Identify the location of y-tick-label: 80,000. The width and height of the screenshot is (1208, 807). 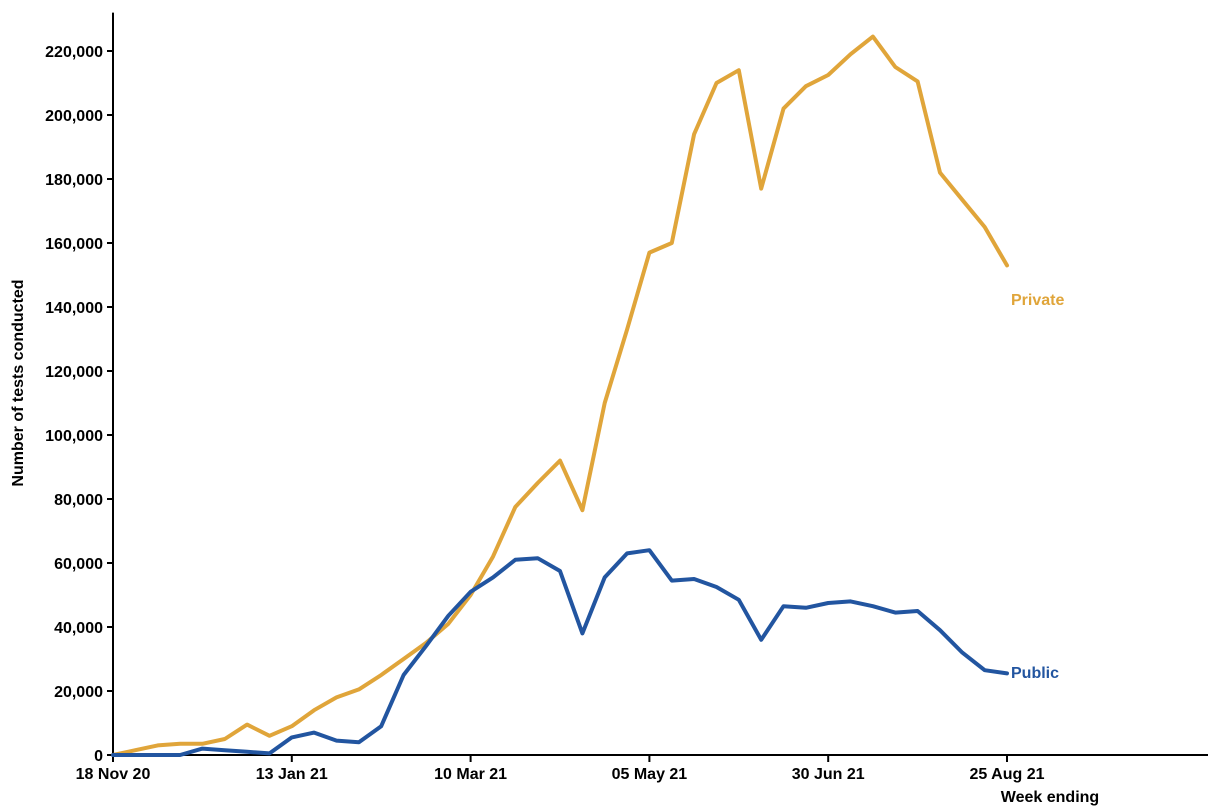
(78, 500).